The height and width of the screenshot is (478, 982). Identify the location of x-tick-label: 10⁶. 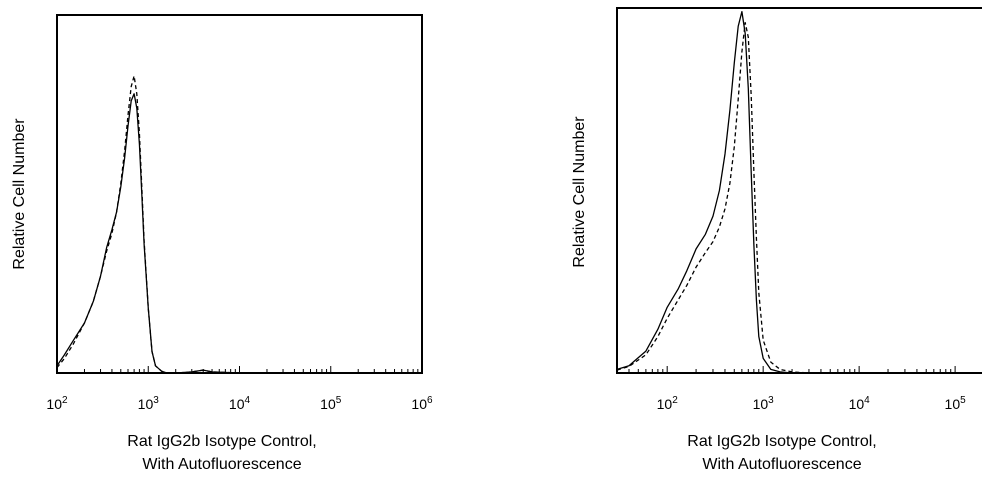
(422, 403).